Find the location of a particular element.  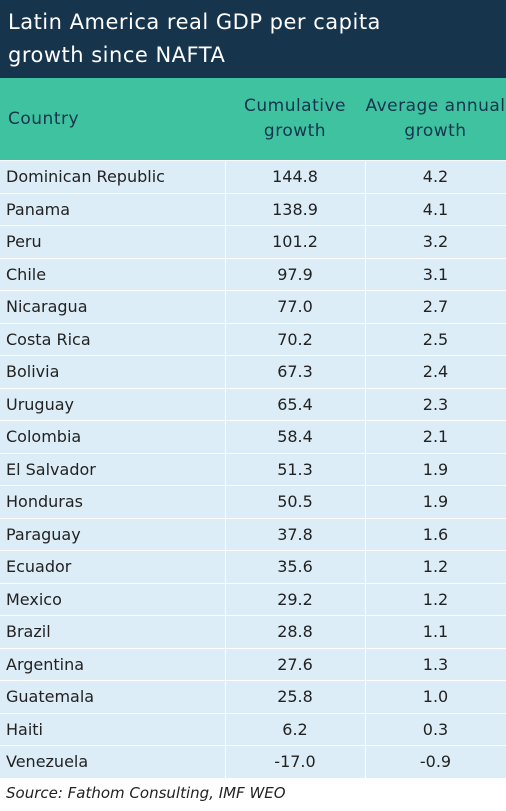

table-row: Ecuador 35.6 1.2 is located at coordinates (253, 566).